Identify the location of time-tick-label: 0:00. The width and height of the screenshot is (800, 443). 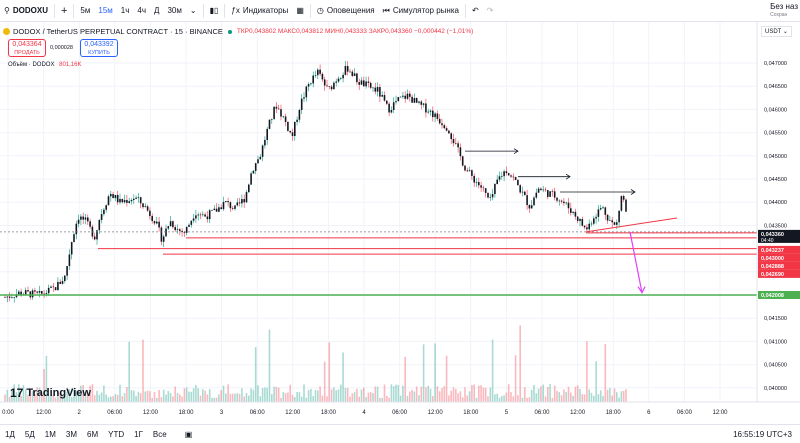
(8, 413).